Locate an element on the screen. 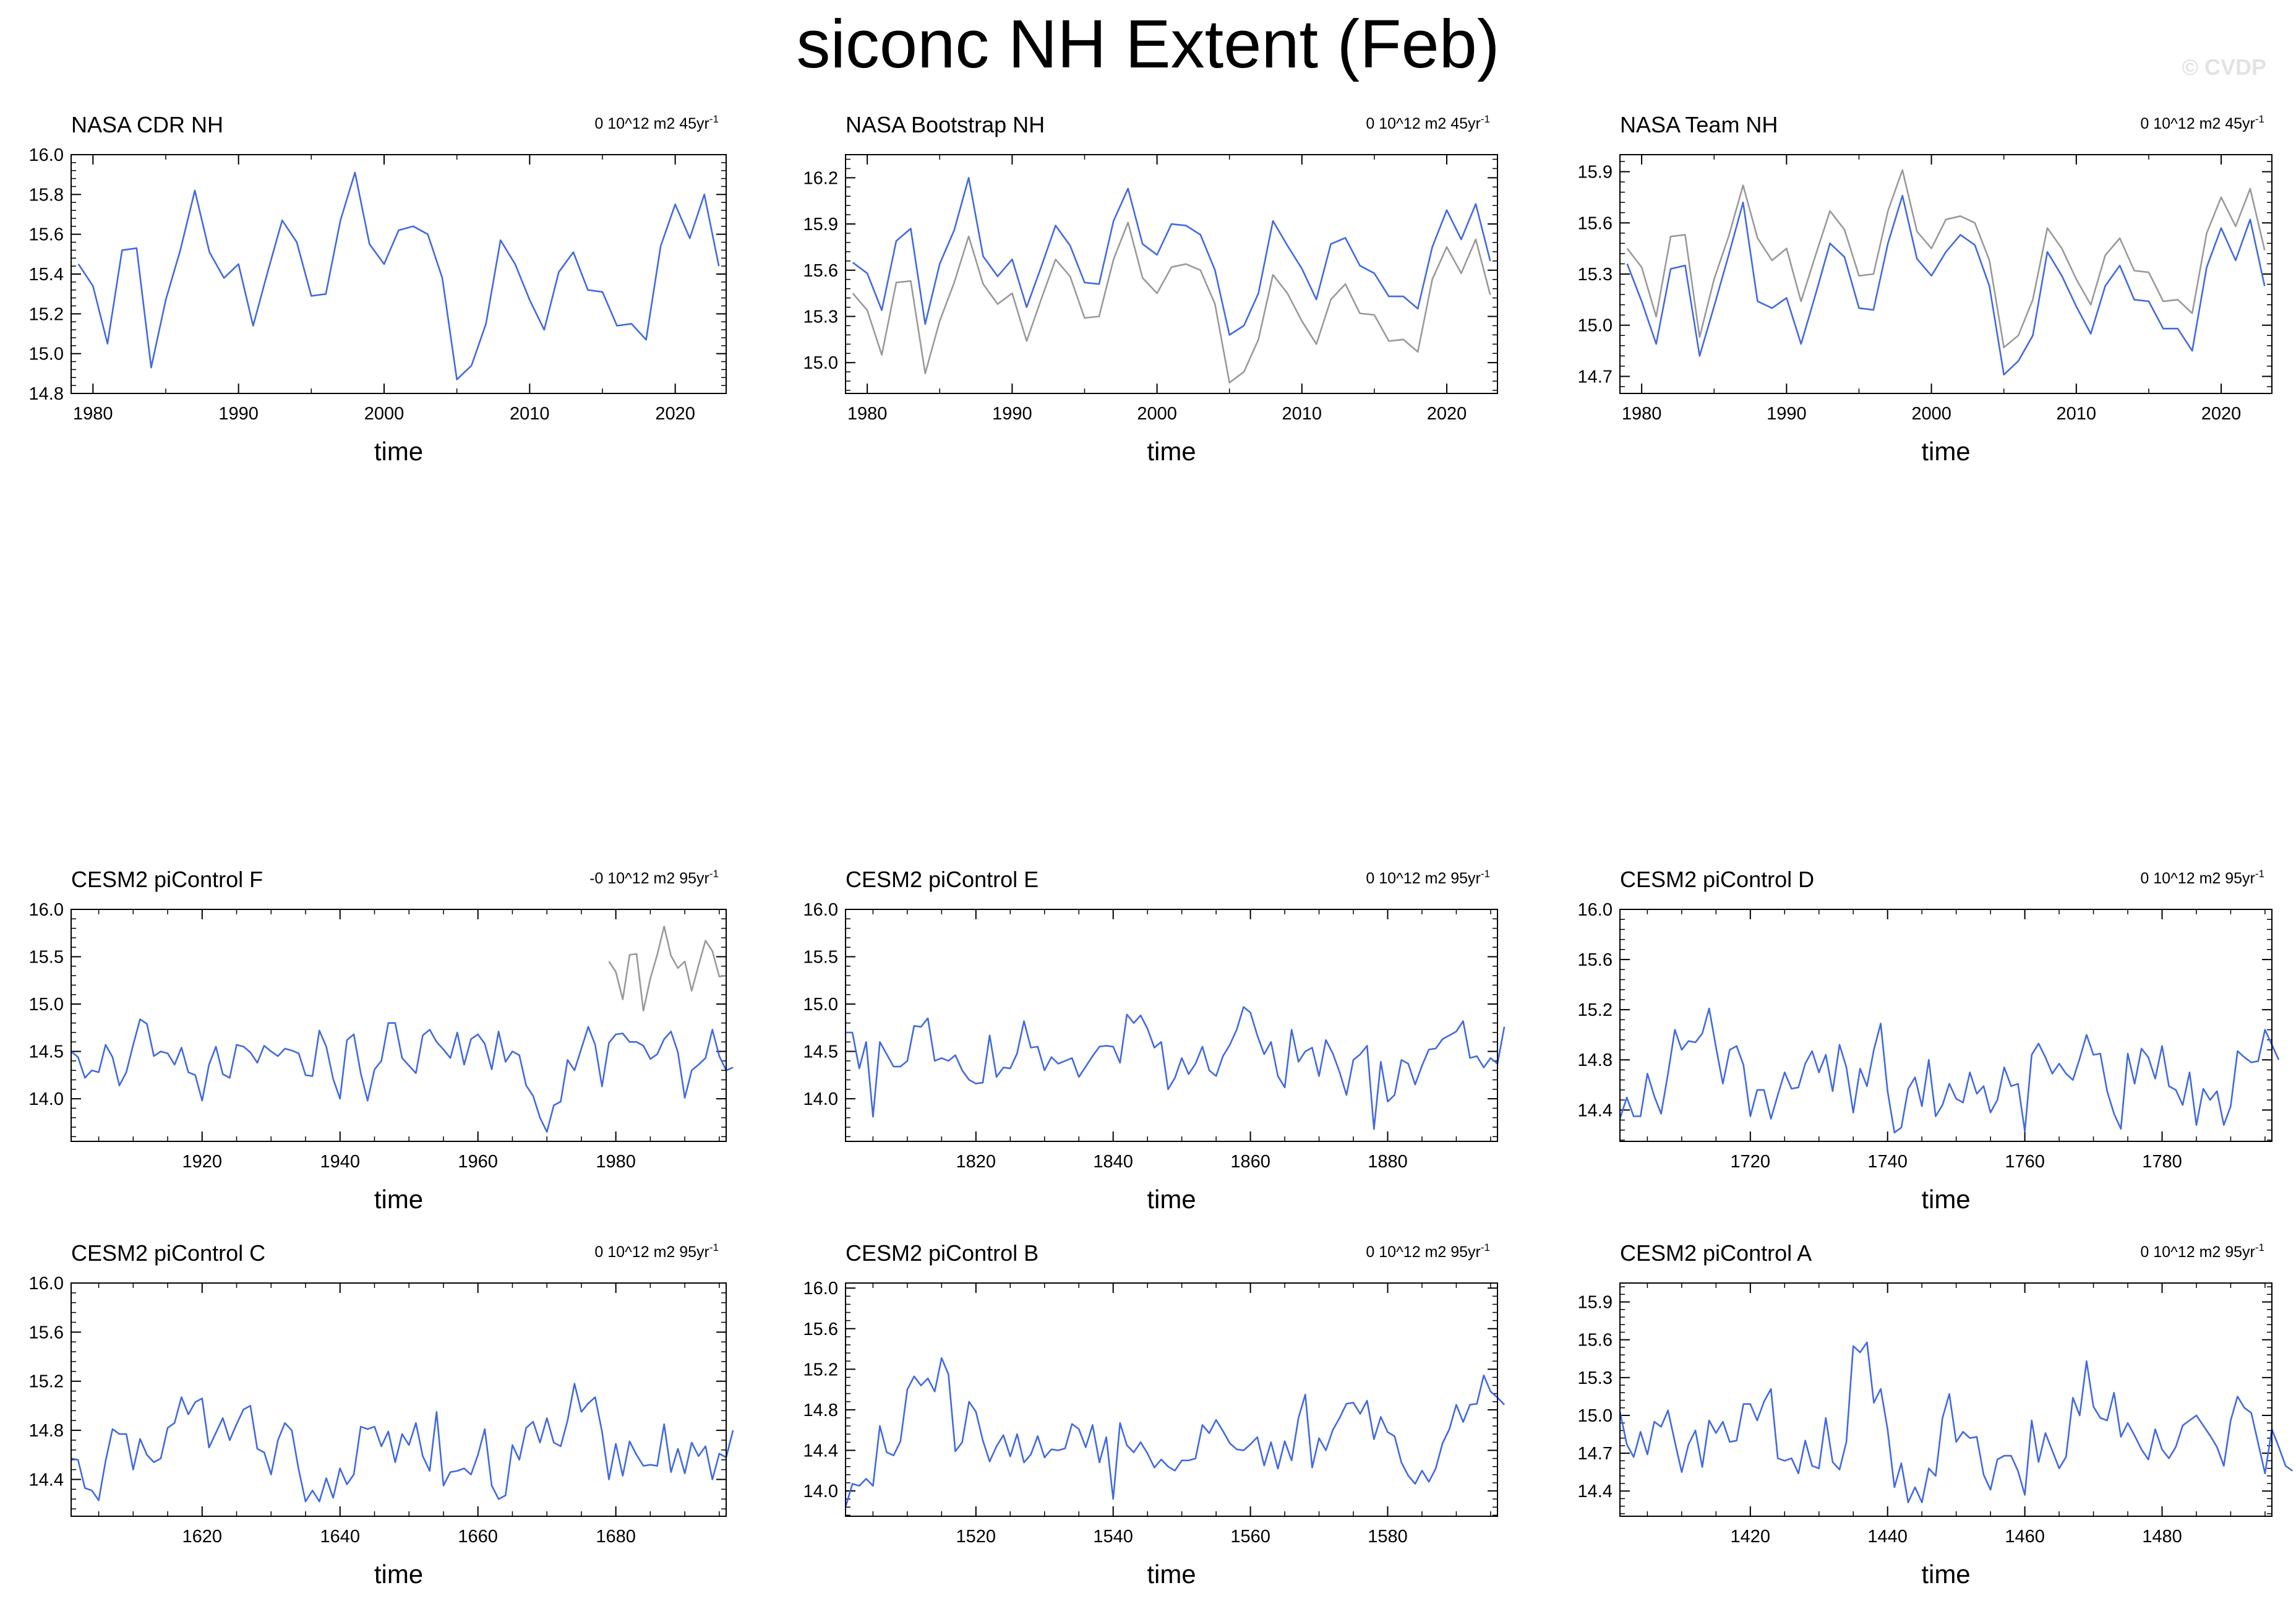 This screenshot has width=2296, height=1614. panel-title: CESM2 piControl E is located at coordinates (942, 880).